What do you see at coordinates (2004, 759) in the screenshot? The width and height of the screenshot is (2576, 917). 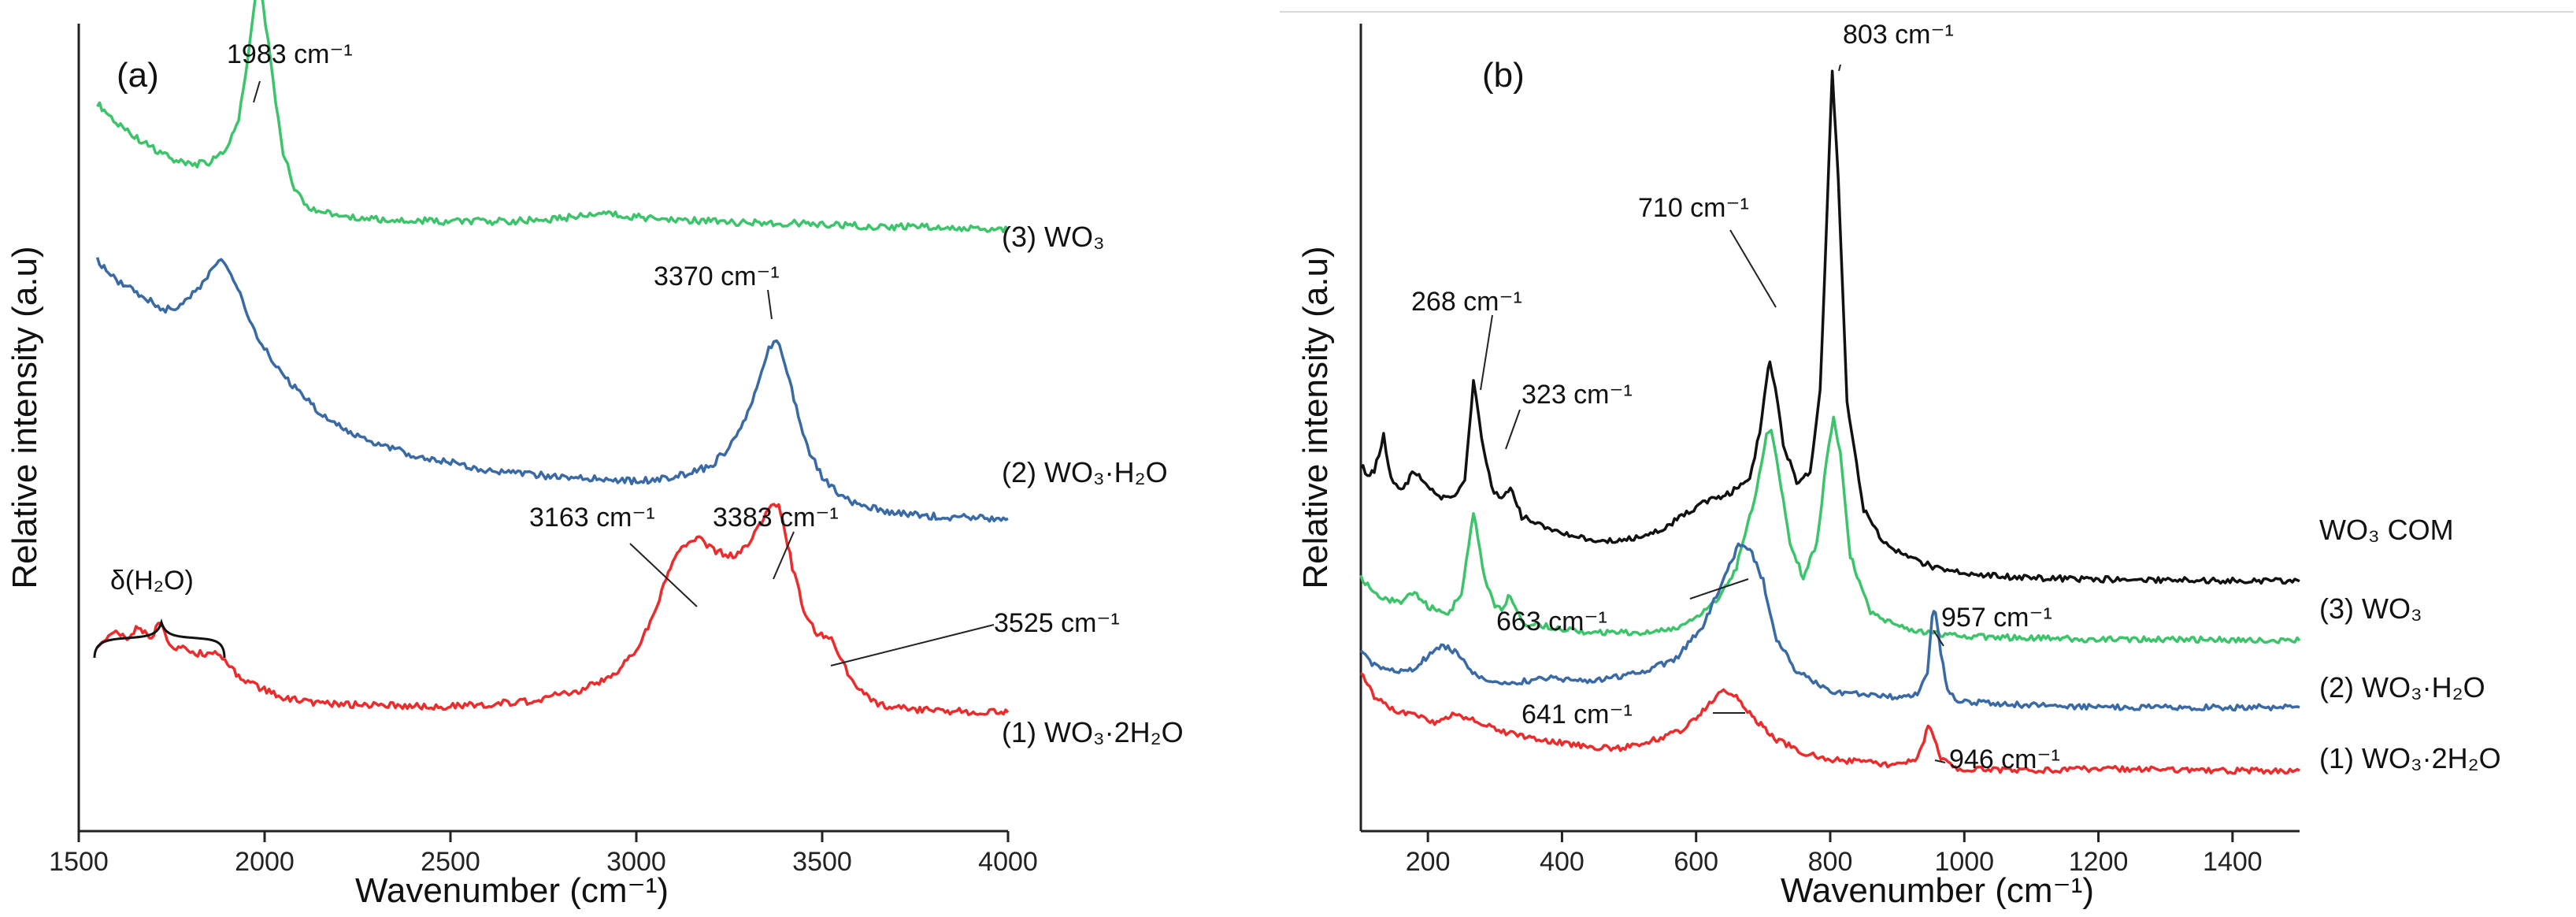 I see `annotation-946: 946 cm⁻¹` at bounding box center [2004, 759].